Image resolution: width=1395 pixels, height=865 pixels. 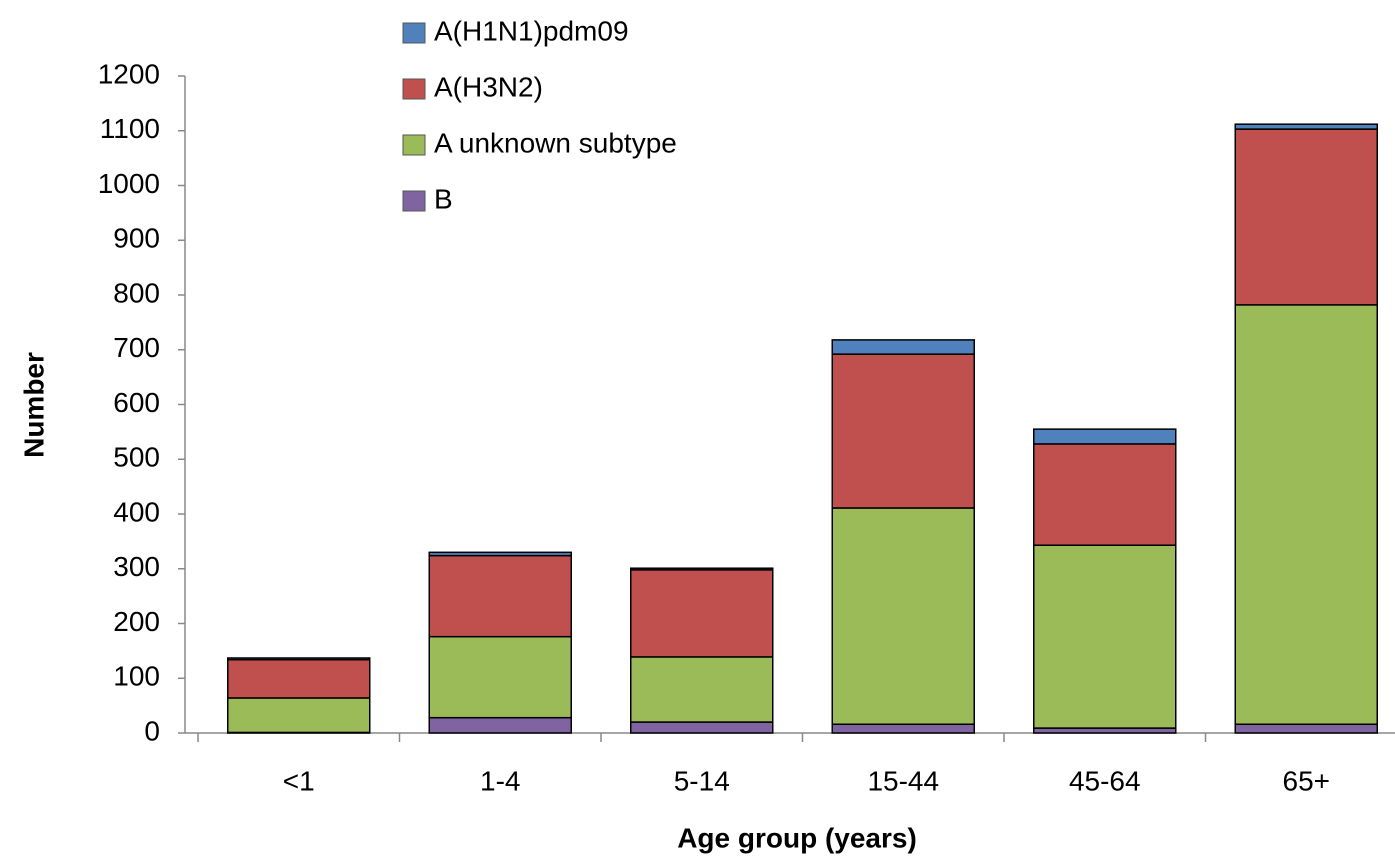 What do you see at coordinates (299, 780) in the screenshot?
I see `x-tick-label: <1` at bounding box center [299, 780].